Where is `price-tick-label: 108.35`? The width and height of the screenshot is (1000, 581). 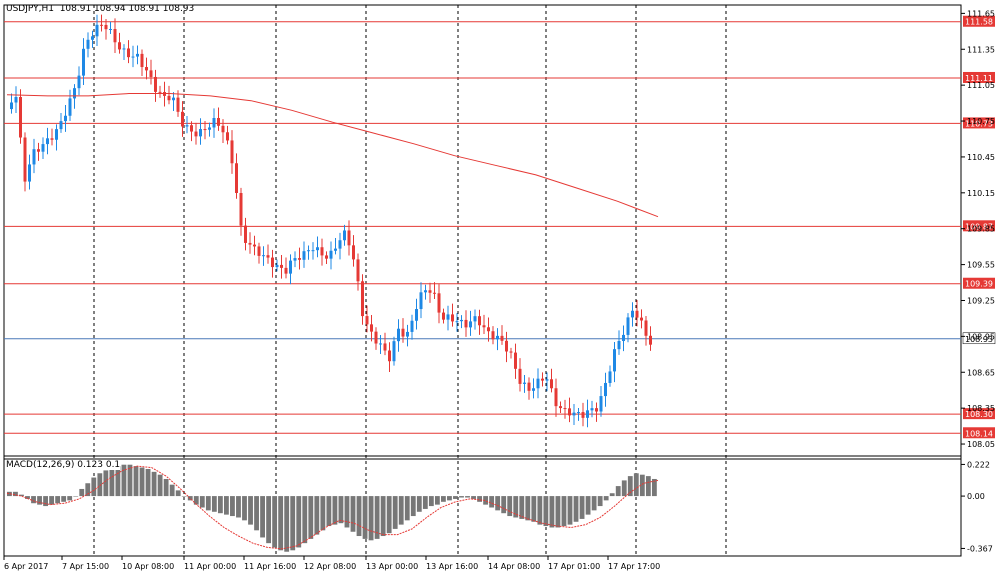 price-tick-label: 108.35 is located at coordinates (981, 408).